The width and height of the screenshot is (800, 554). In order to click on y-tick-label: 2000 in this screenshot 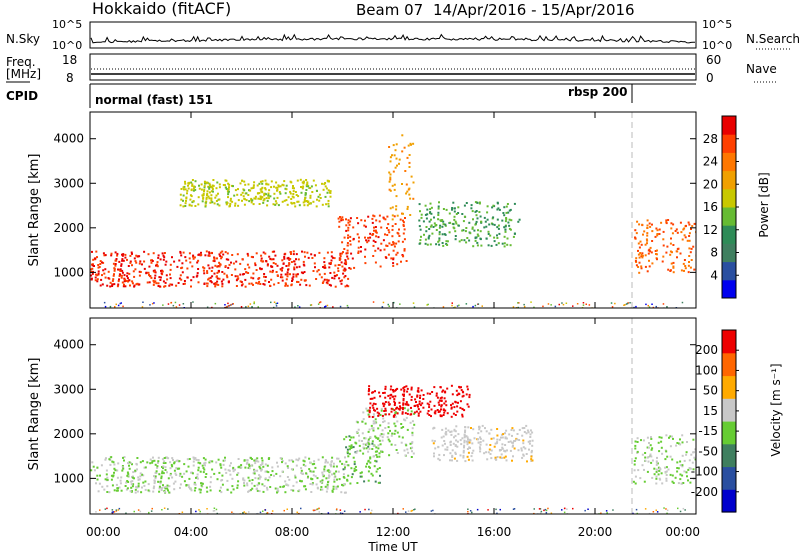, I will do `click(68, 434)`.